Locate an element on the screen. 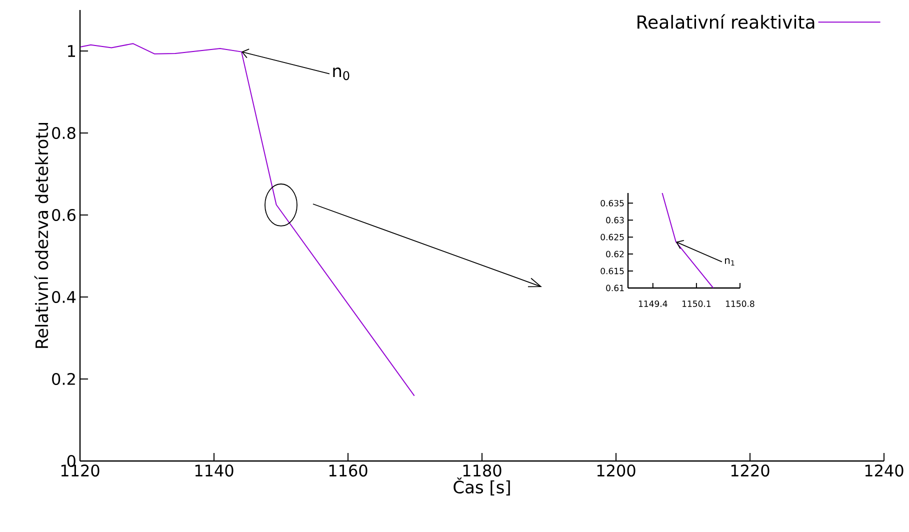 Image resolution: width=909 pixels, height=532 pixels. x-tick-label: 1160 is located at coordinates (348, 470).